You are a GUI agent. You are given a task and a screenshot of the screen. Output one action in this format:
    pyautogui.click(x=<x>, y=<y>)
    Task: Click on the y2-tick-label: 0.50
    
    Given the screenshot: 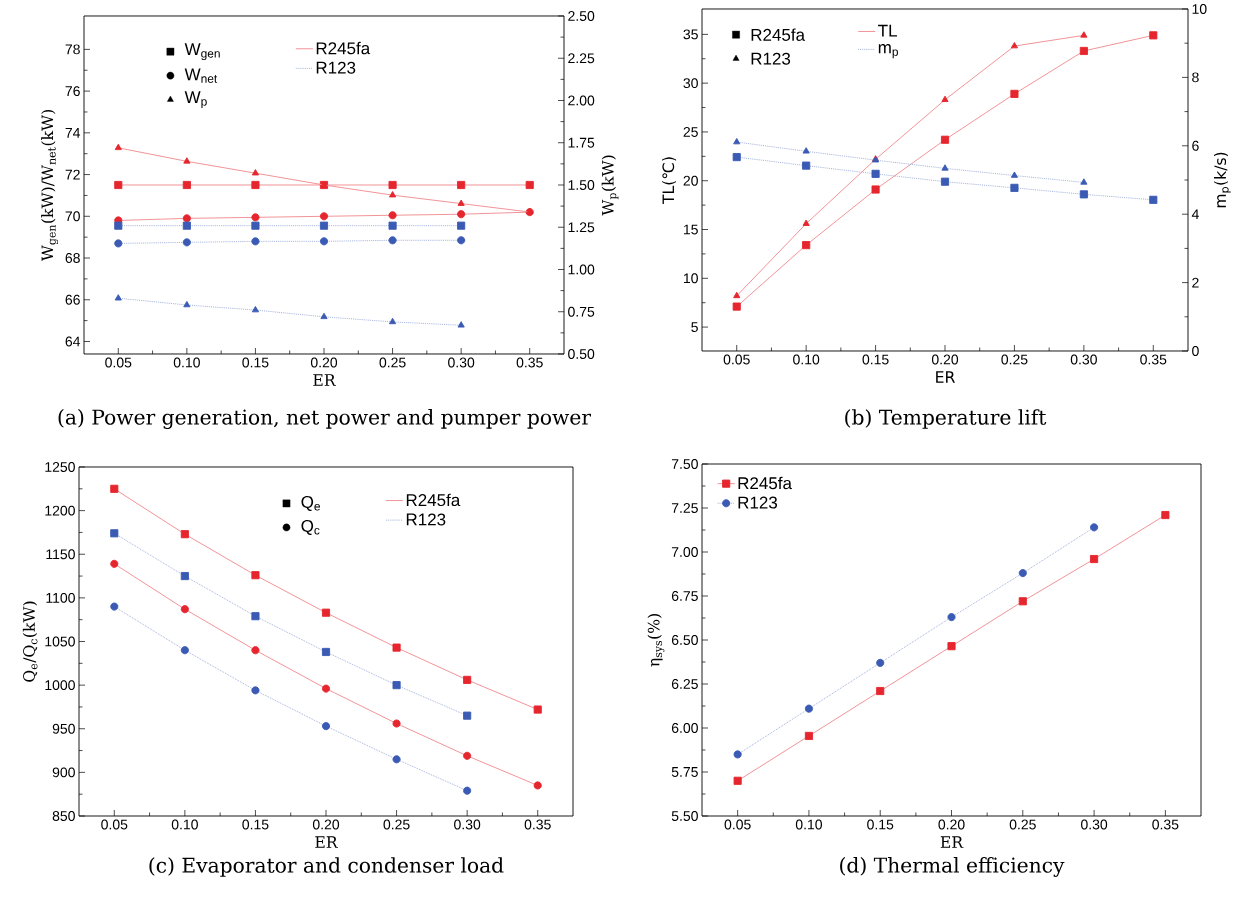 What is the action you would take?
    pyautogui.click(x=581, y=354)
    